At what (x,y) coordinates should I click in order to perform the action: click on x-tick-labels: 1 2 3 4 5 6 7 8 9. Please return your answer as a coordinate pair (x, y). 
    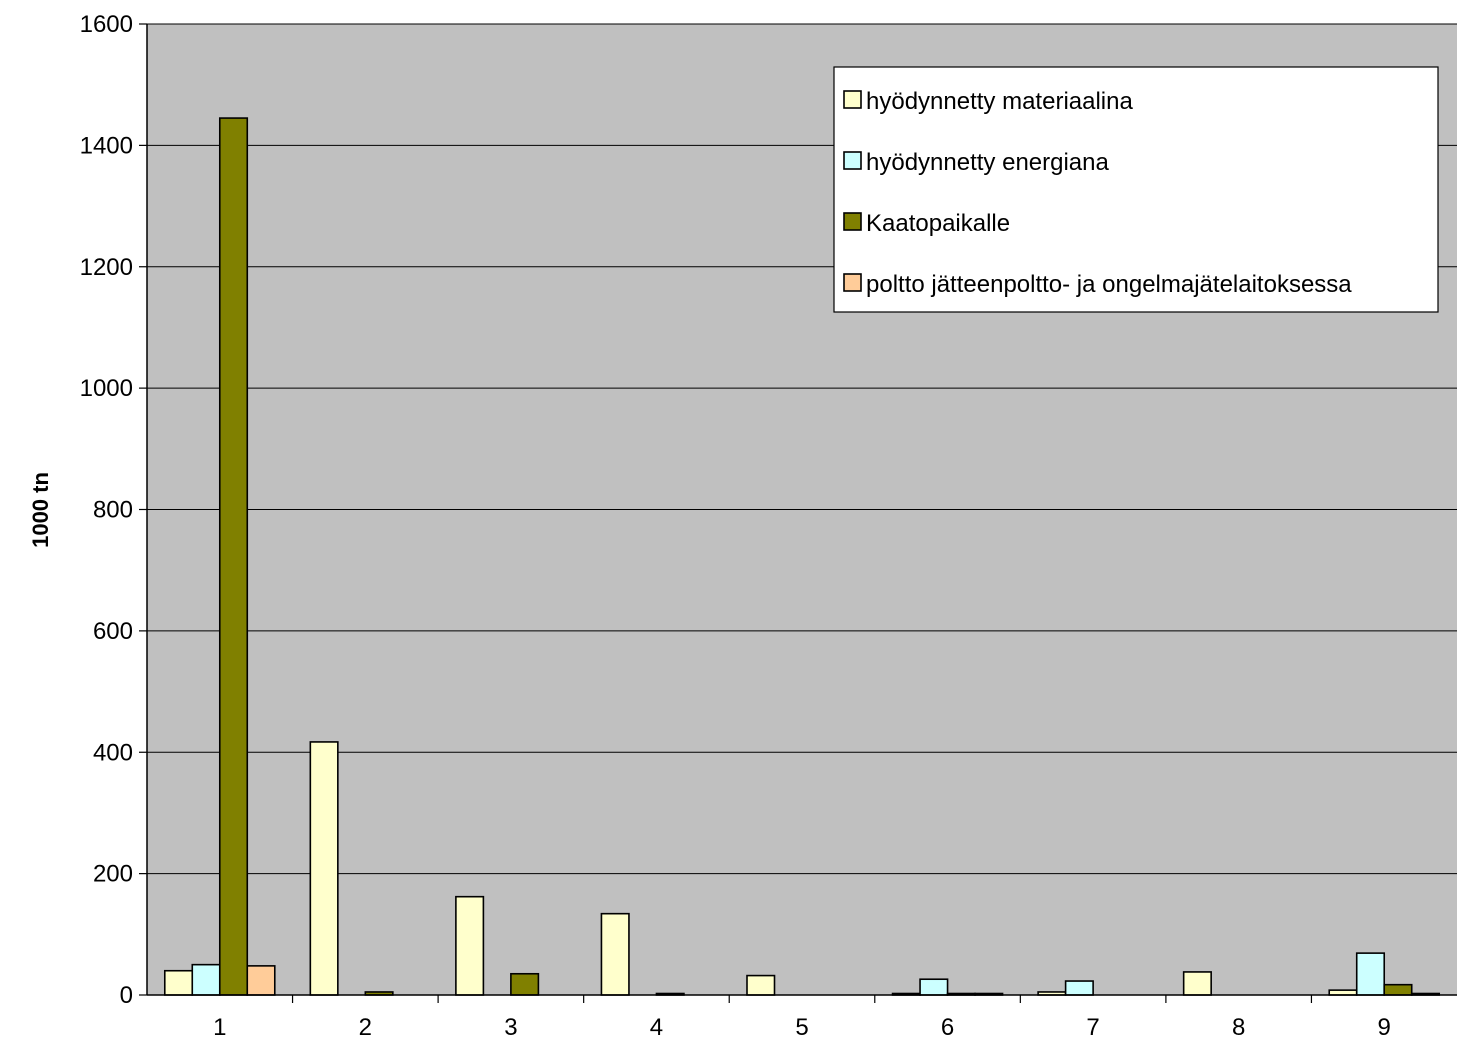
    Looking at the image, I should click on (802, 1027).